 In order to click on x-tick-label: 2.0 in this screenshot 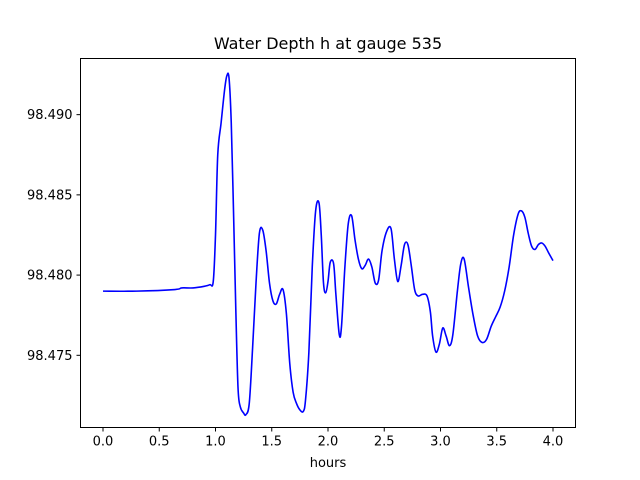, I will do `click(328, 442)`.